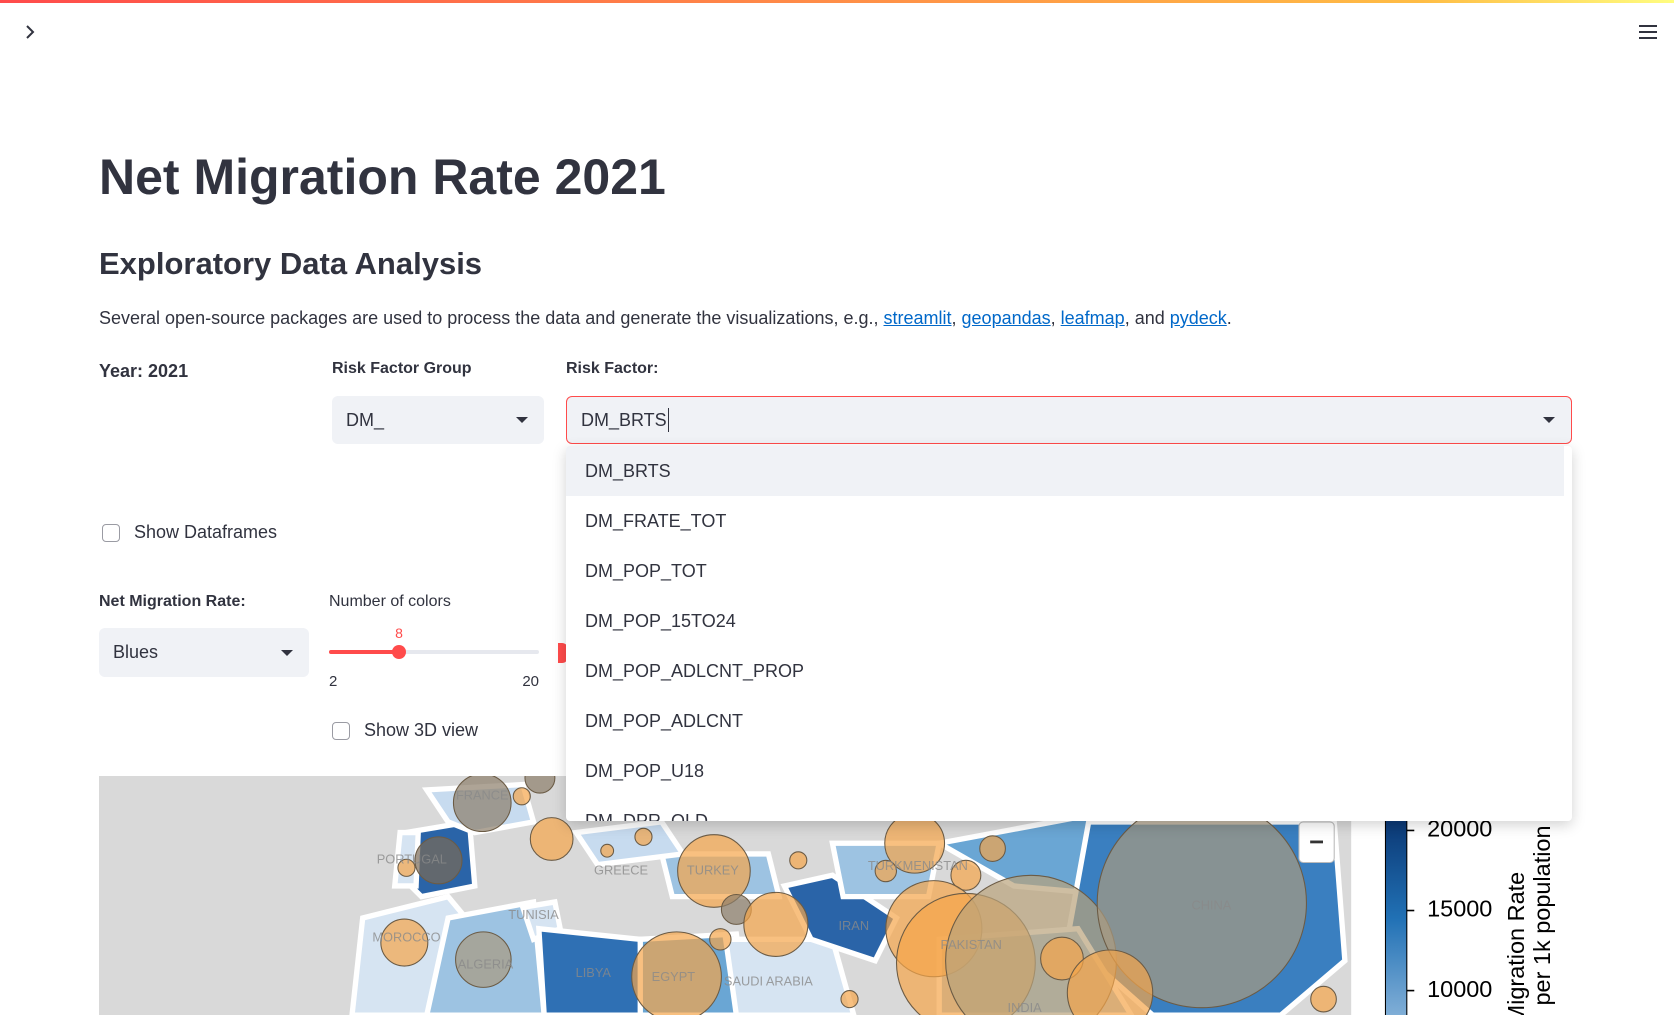  I want to click on slider-value: 8, so click(399, 633).